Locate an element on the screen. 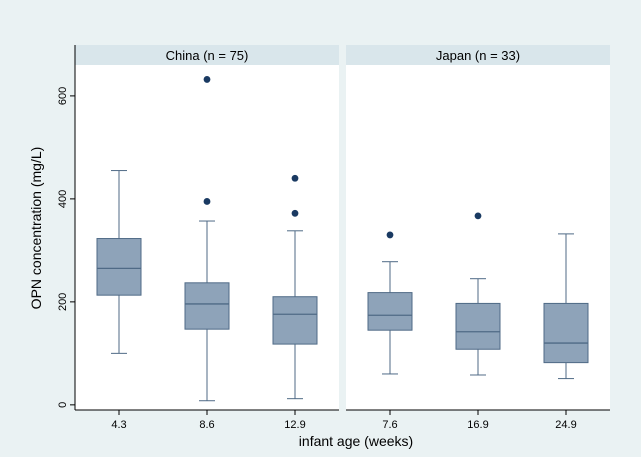  box-4.3 is located at coordinates (119, 262).